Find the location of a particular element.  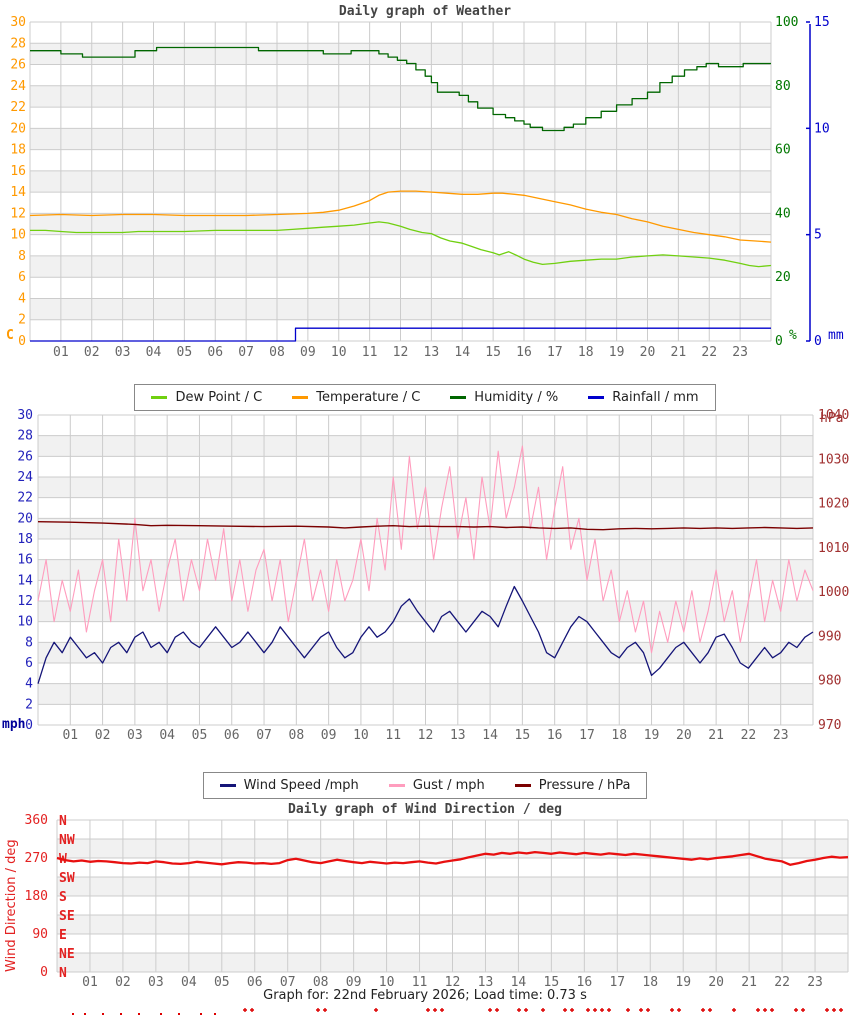

chart1-title: Daily graph of Weather is located at coordinates (425, 11).